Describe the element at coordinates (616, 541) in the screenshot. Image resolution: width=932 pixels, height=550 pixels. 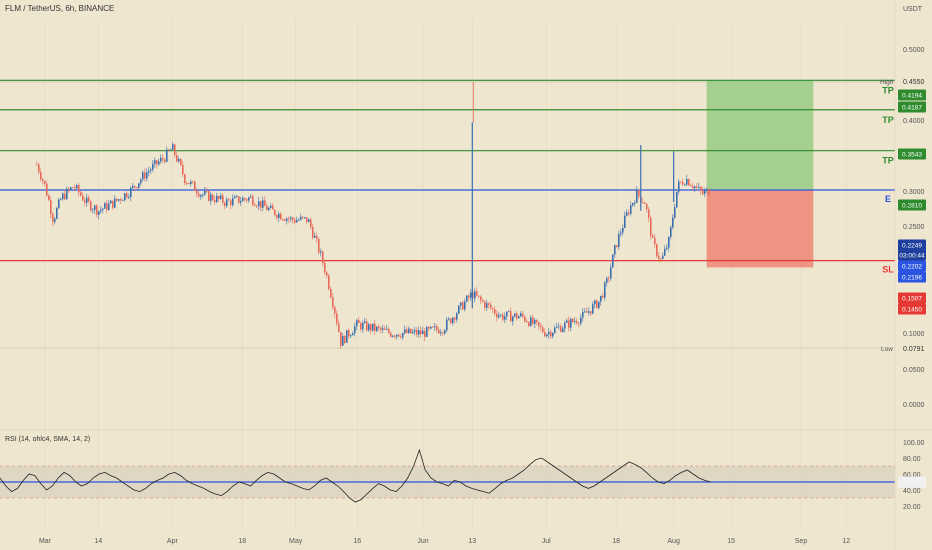
I see `x-tick-label: 18` at that location.